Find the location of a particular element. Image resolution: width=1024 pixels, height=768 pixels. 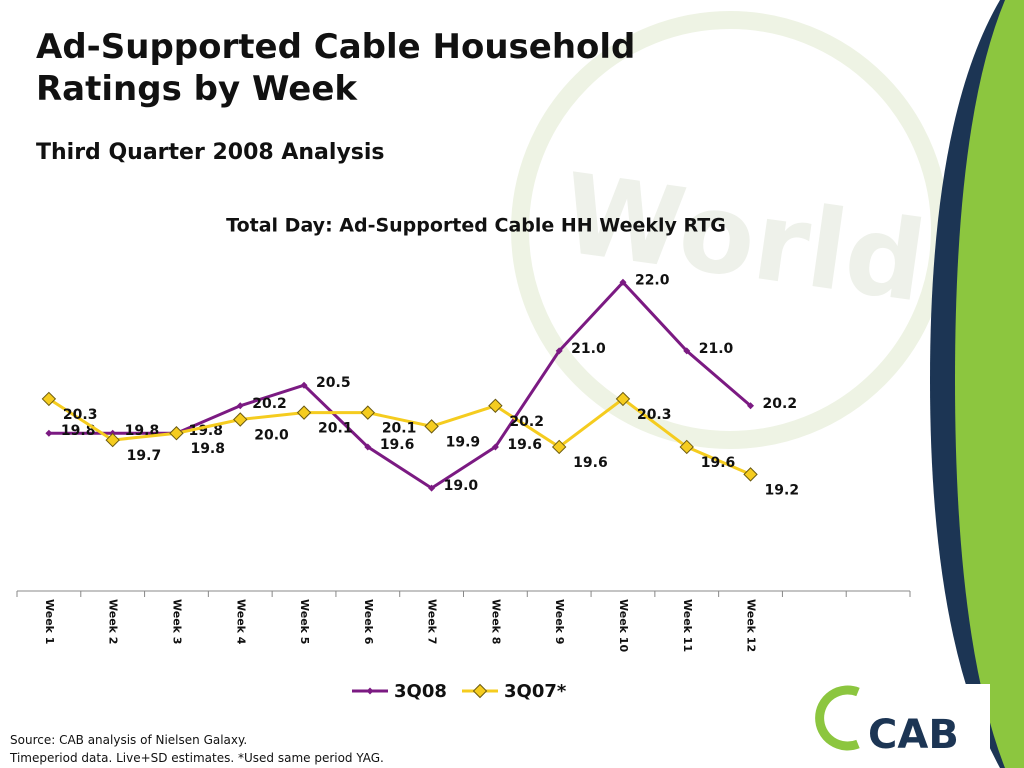

x-tick-label: Week 4 is located at coordinates (240, 622).